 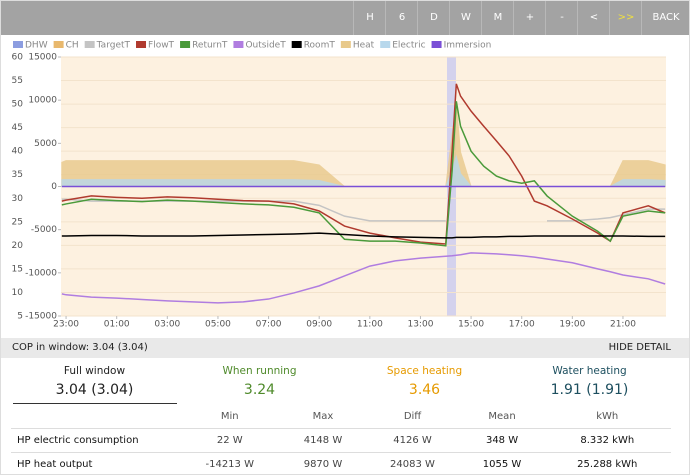 What do you see at coordinates (94, 463) in the screenshot?
I see `table-cell: HP heat output` at bounding box center [94, 463].